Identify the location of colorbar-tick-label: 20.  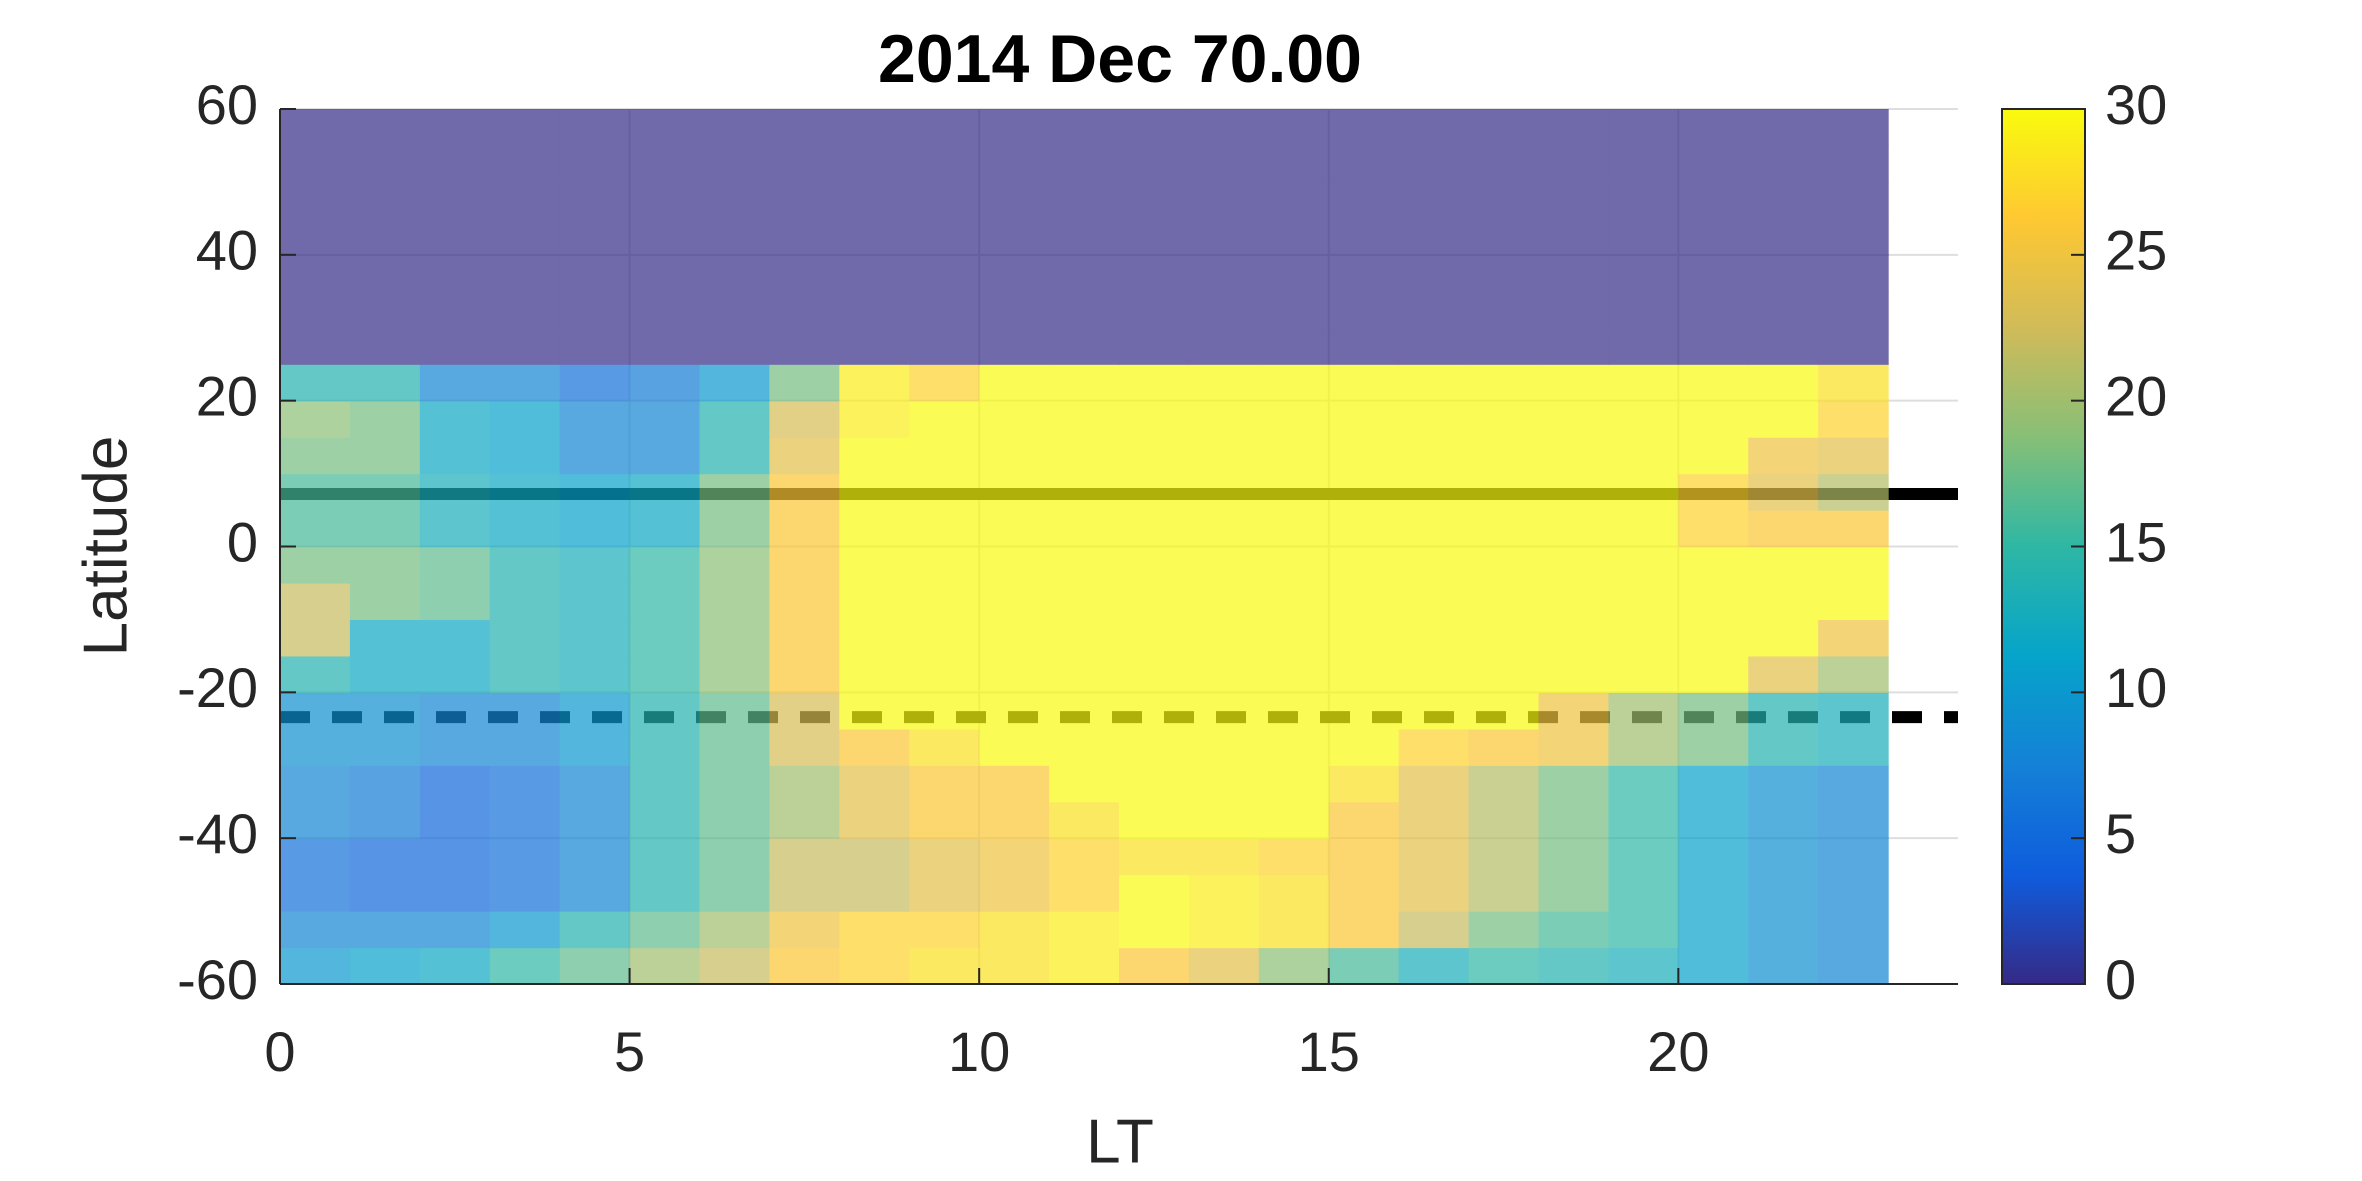
(2136, 395).